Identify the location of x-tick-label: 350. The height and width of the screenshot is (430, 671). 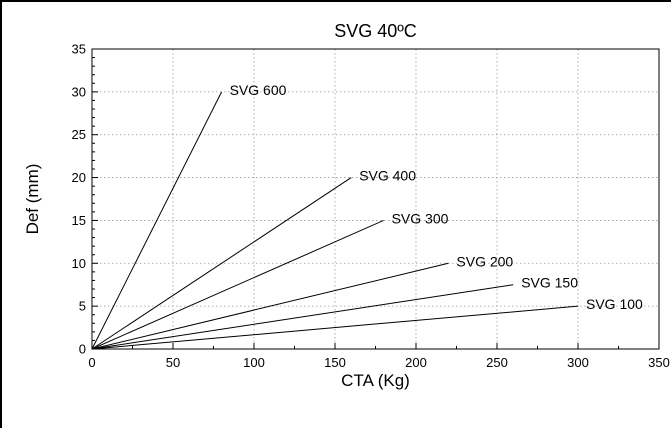
(659, 362).